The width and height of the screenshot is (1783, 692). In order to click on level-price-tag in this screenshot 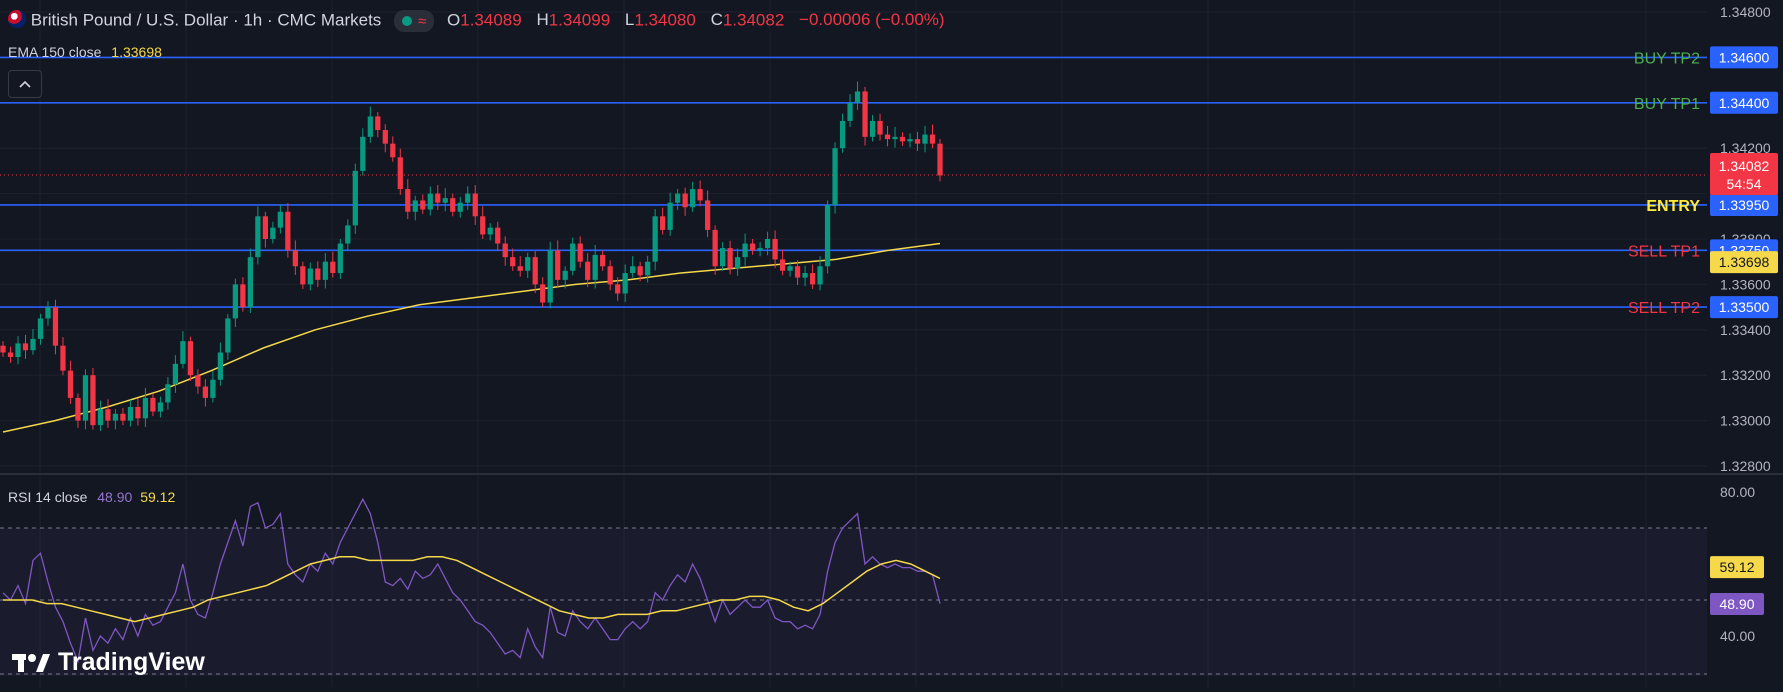, I will do `click(1744, 57)`.